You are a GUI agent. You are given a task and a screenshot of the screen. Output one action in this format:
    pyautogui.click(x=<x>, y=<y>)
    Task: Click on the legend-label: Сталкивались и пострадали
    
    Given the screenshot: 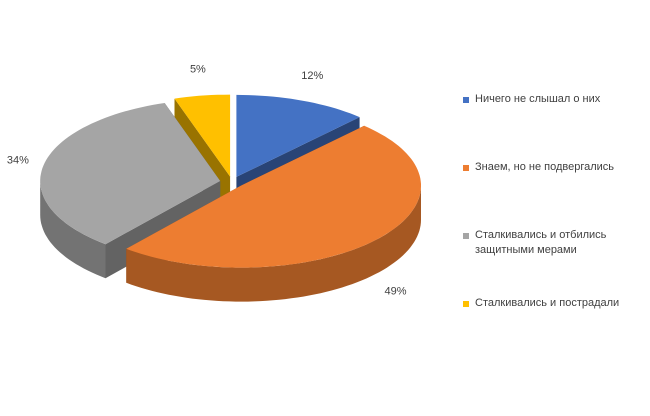 What is the action you would take?
    pyautogui.click(x=547, y=303)
    